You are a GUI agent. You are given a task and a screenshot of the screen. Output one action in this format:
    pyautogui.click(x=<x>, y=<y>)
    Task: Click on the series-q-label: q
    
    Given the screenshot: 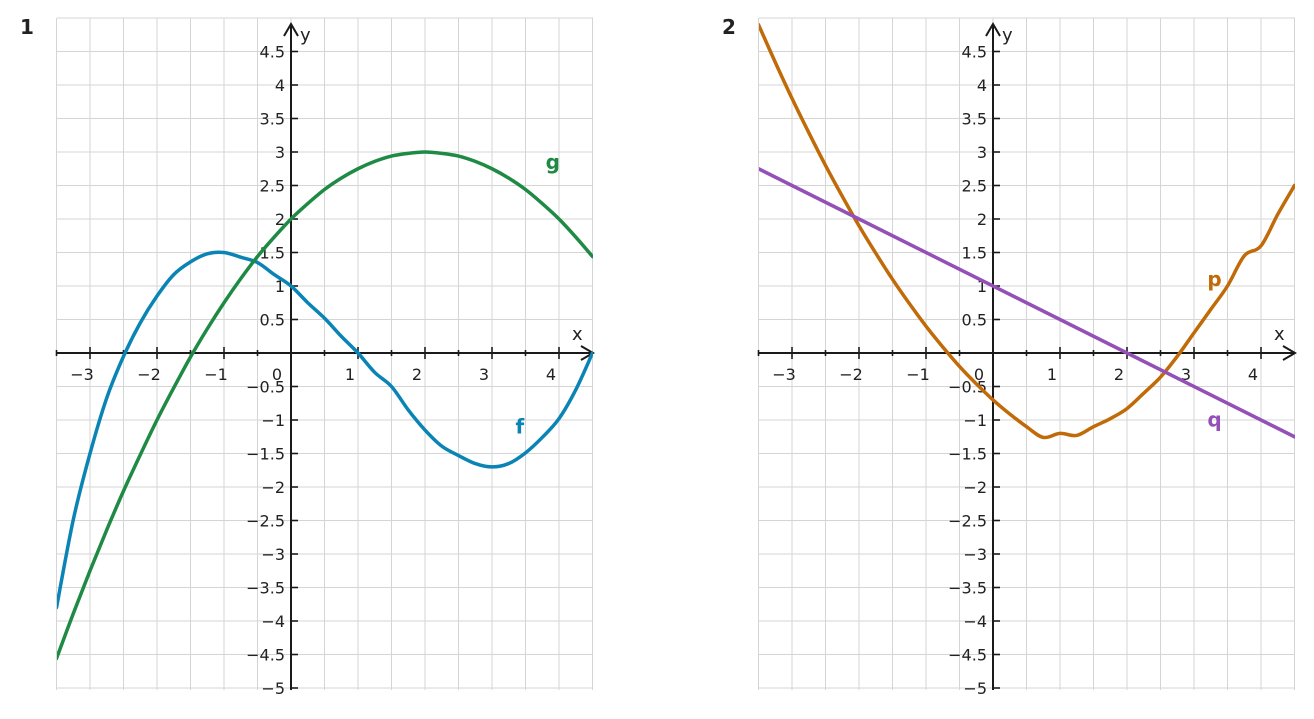 What is the action you would take?
    pyautogui.click(x=1214, y=420)
    